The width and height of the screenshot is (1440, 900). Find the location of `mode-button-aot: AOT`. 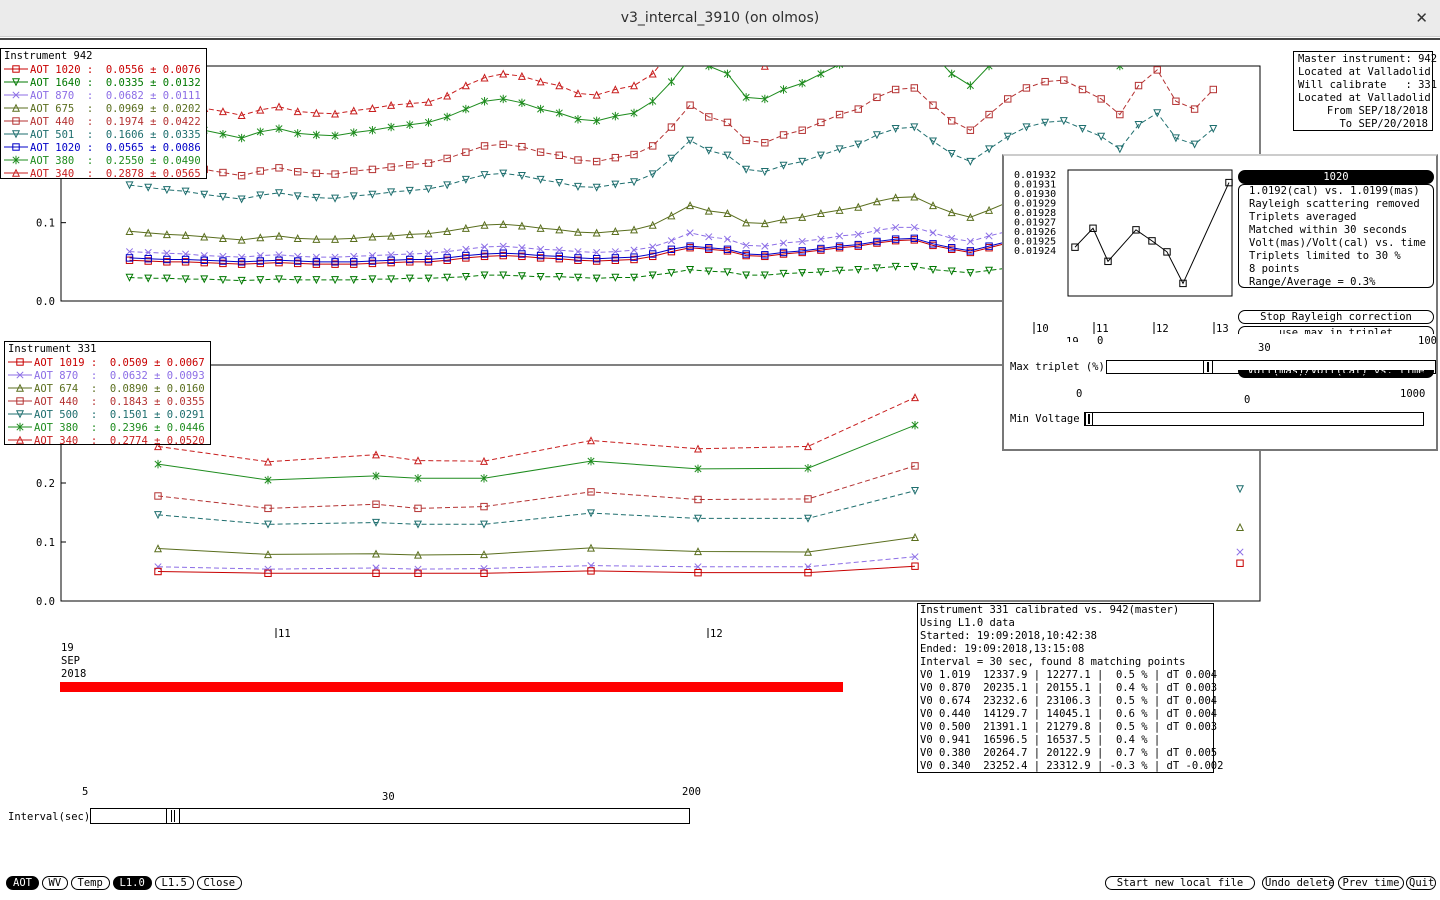

mode-button-aot: AOT is located at coordinates (22, 883).